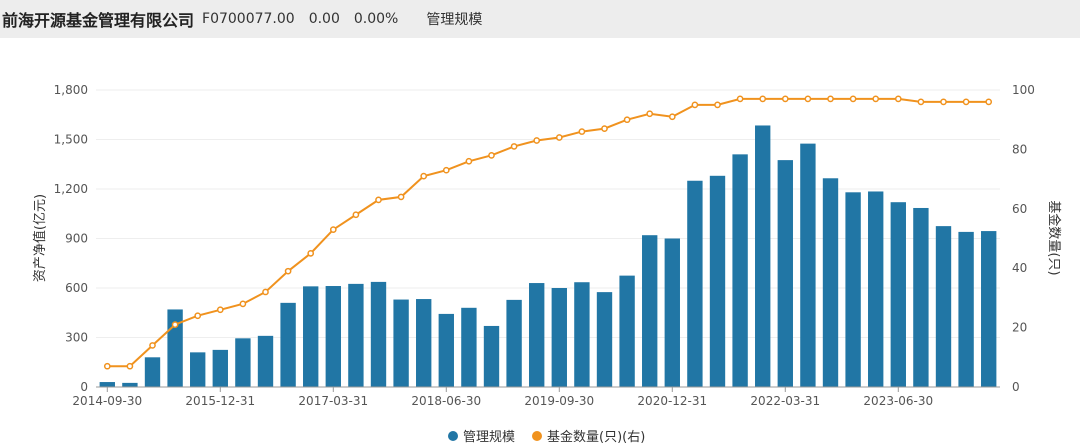  I want to click on x-tick-label: 2019-09-30, so click(559, 401).